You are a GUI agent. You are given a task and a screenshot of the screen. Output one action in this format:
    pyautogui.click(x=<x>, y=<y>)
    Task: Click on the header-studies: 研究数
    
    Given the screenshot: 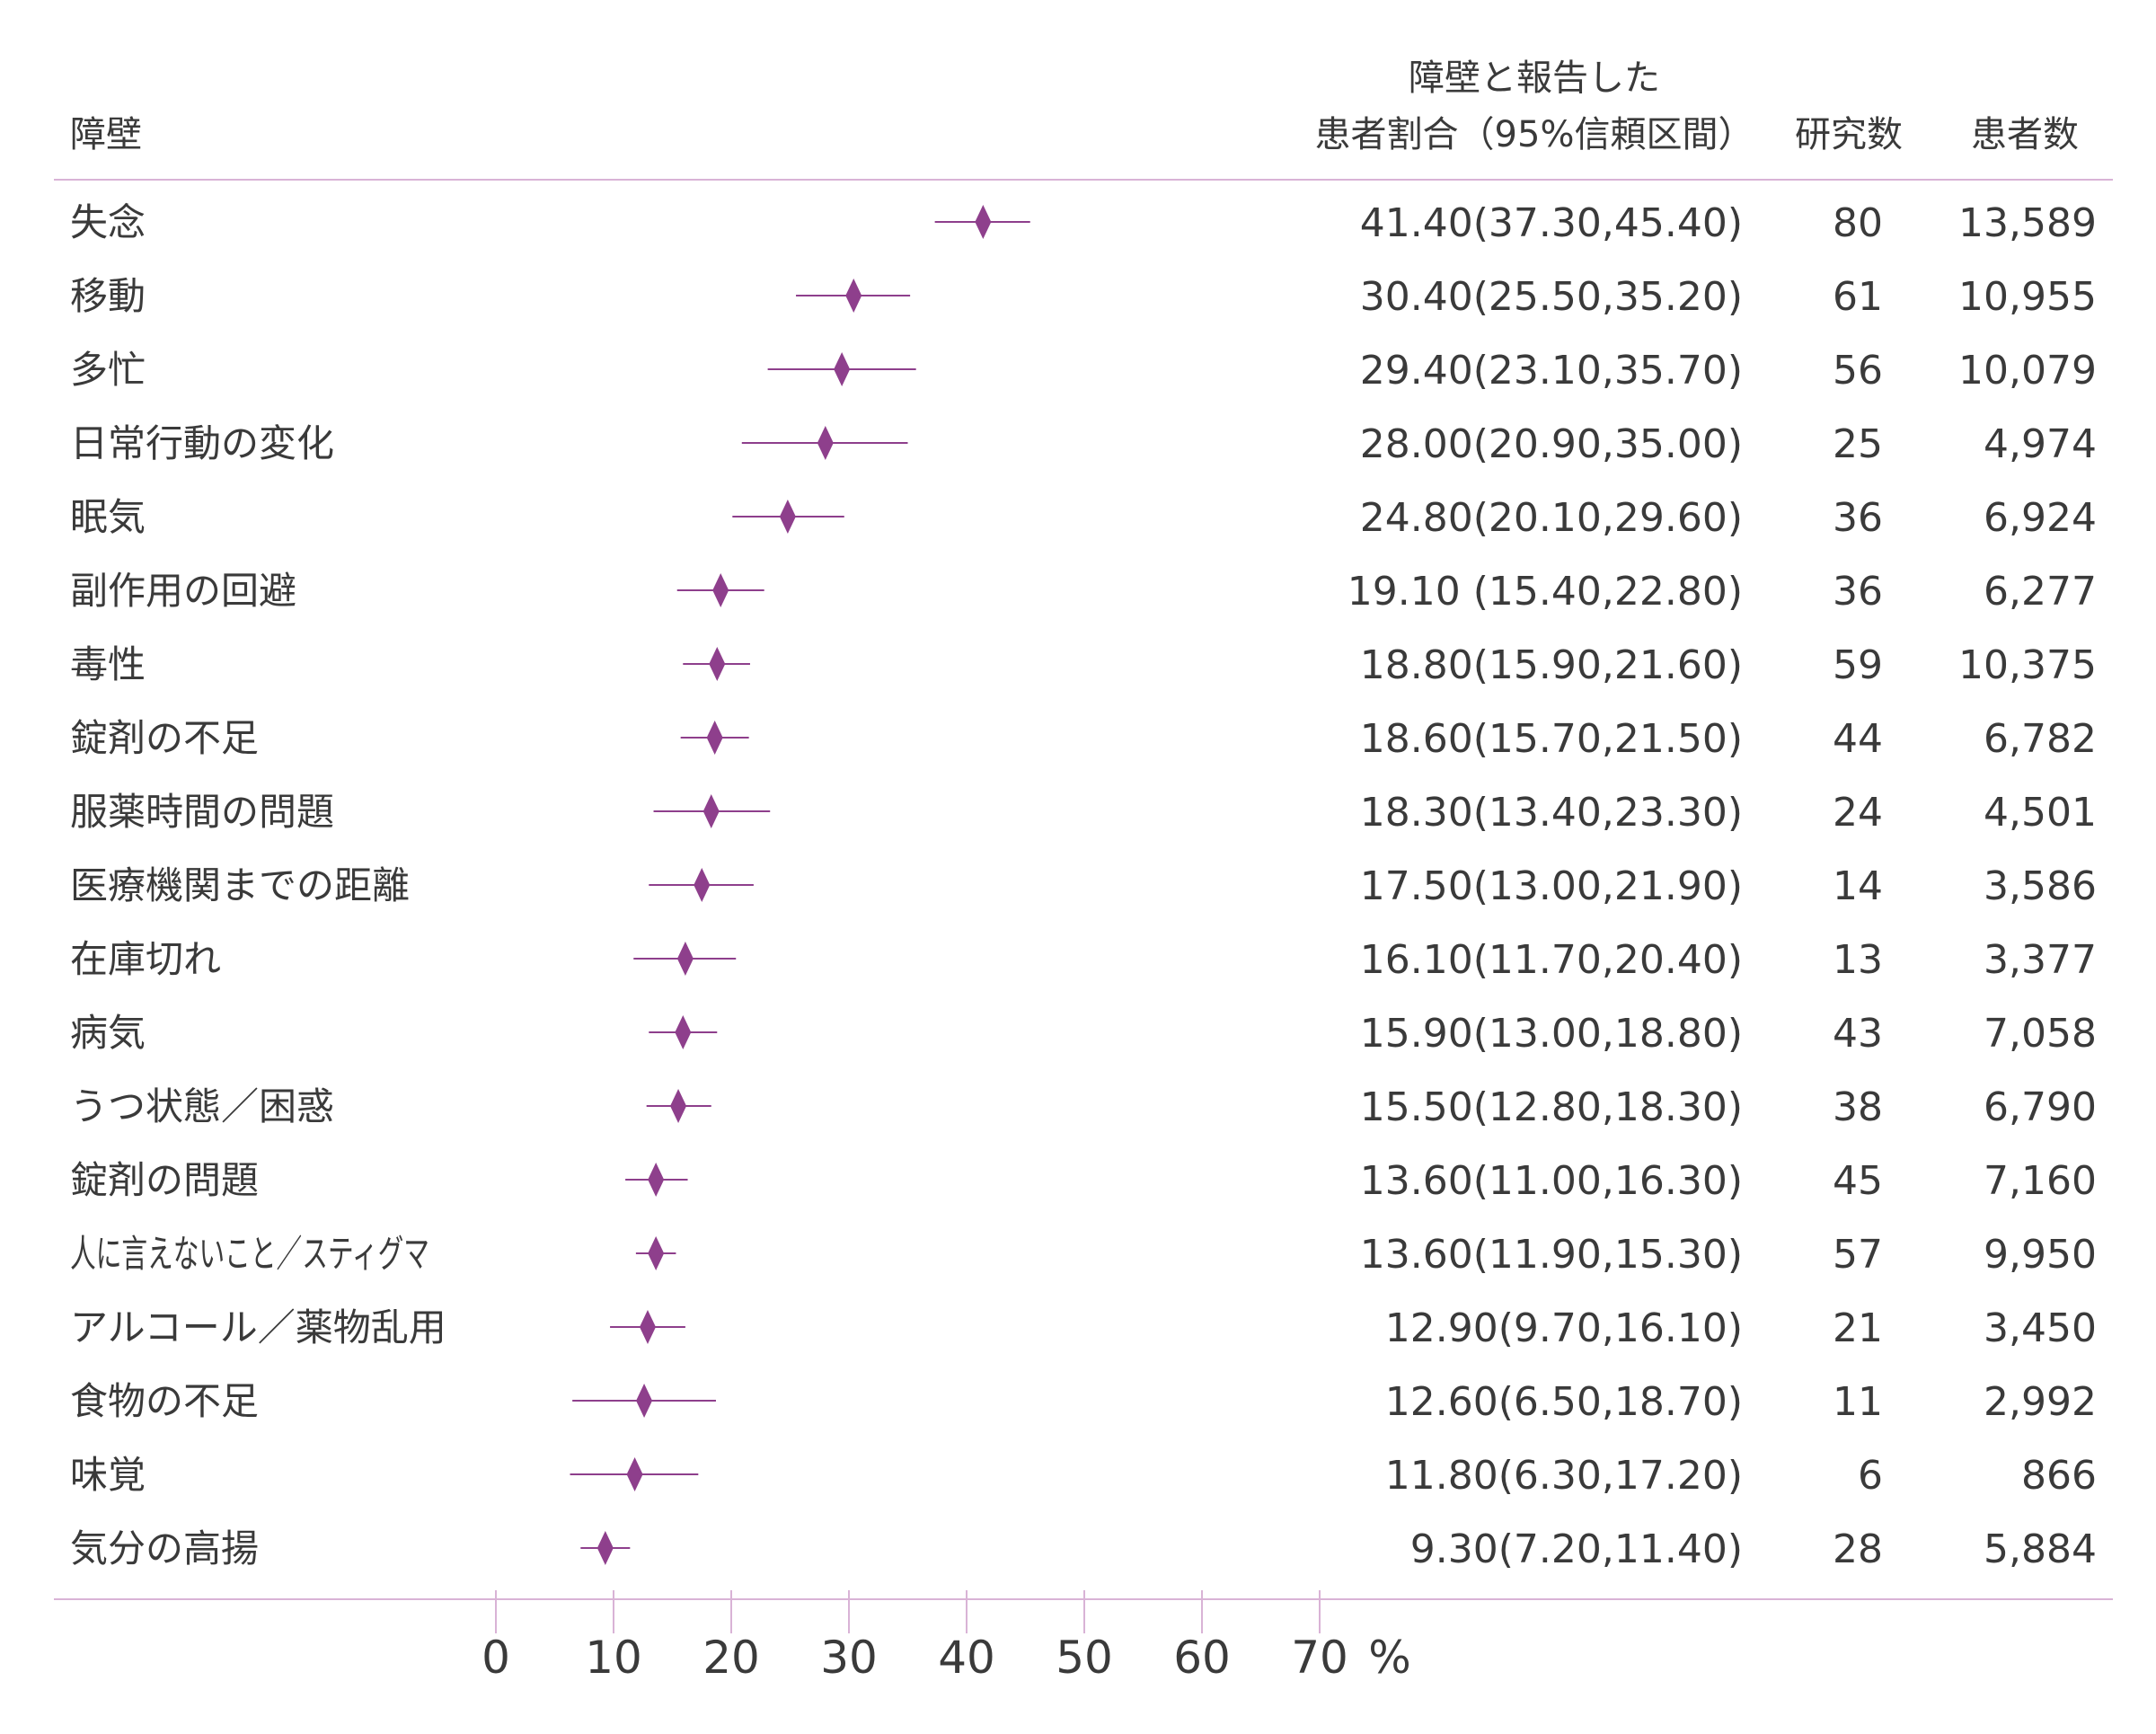 What is the action you would take?
    pyautogui.click(x=1849, y=134)
    